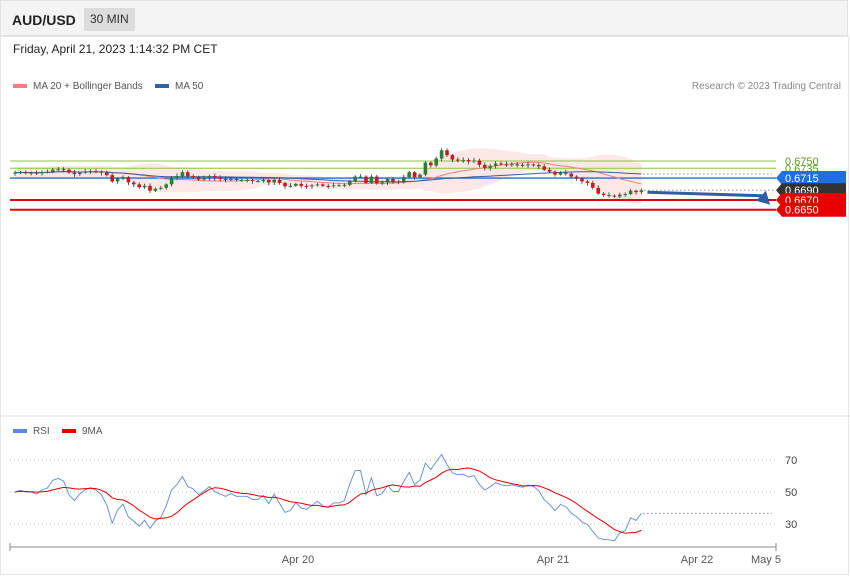 The width and height of the screenshot is (850, 576). What do you see at coordinates (115, 49) in the screenshot?
I see `timestamp: Friday, April 21, 2023 1:14:32 PM CET` at bounding box center [115, 49].